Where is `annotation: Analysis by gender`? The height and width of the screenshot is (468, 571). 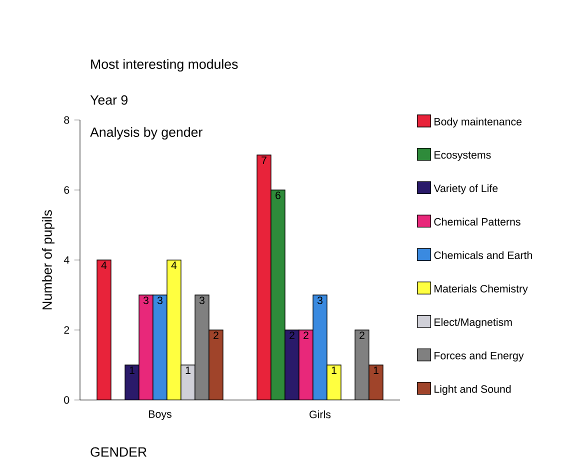
annotation: Analysis by gender is located at coordinates (146, 133).